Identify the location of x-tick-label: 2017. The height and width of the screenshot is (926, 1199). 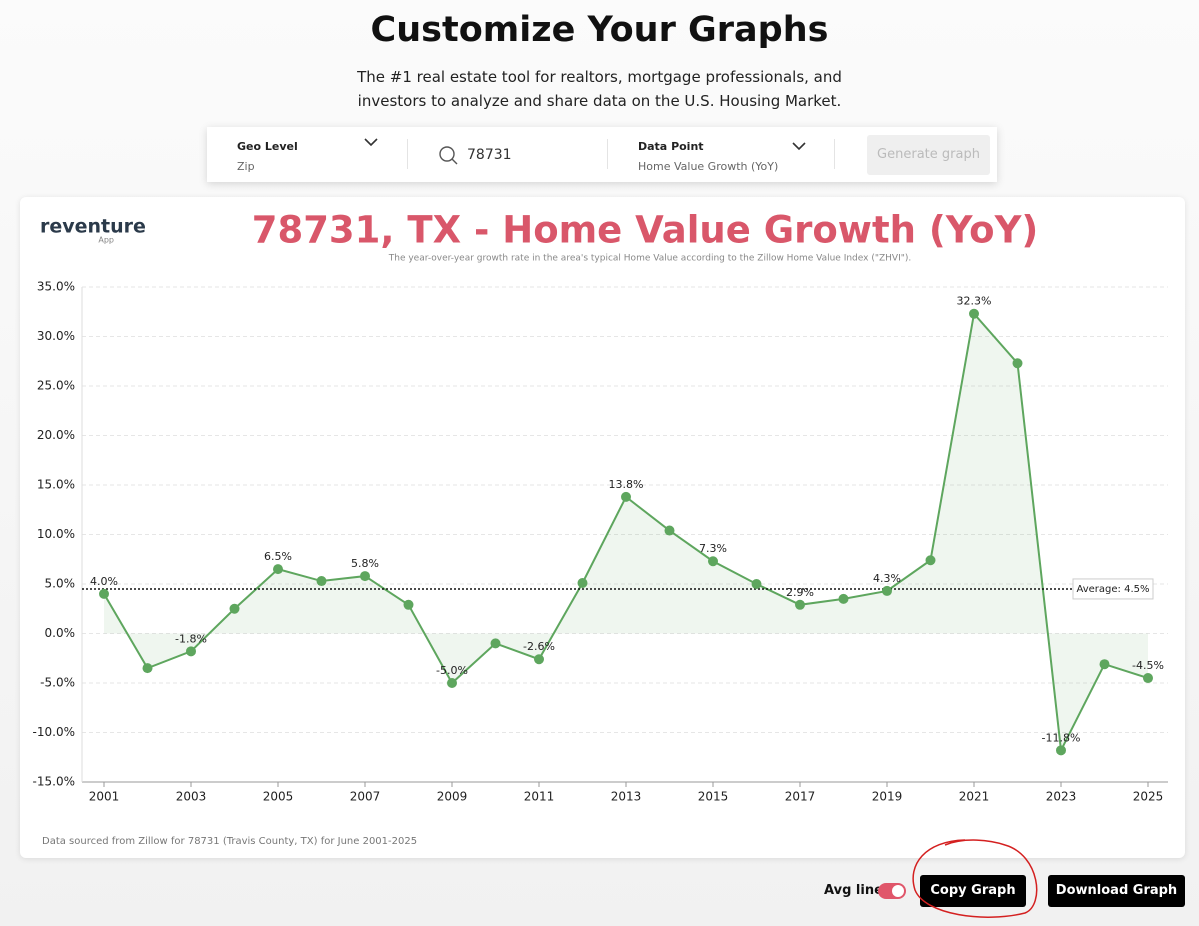
(800, 797).